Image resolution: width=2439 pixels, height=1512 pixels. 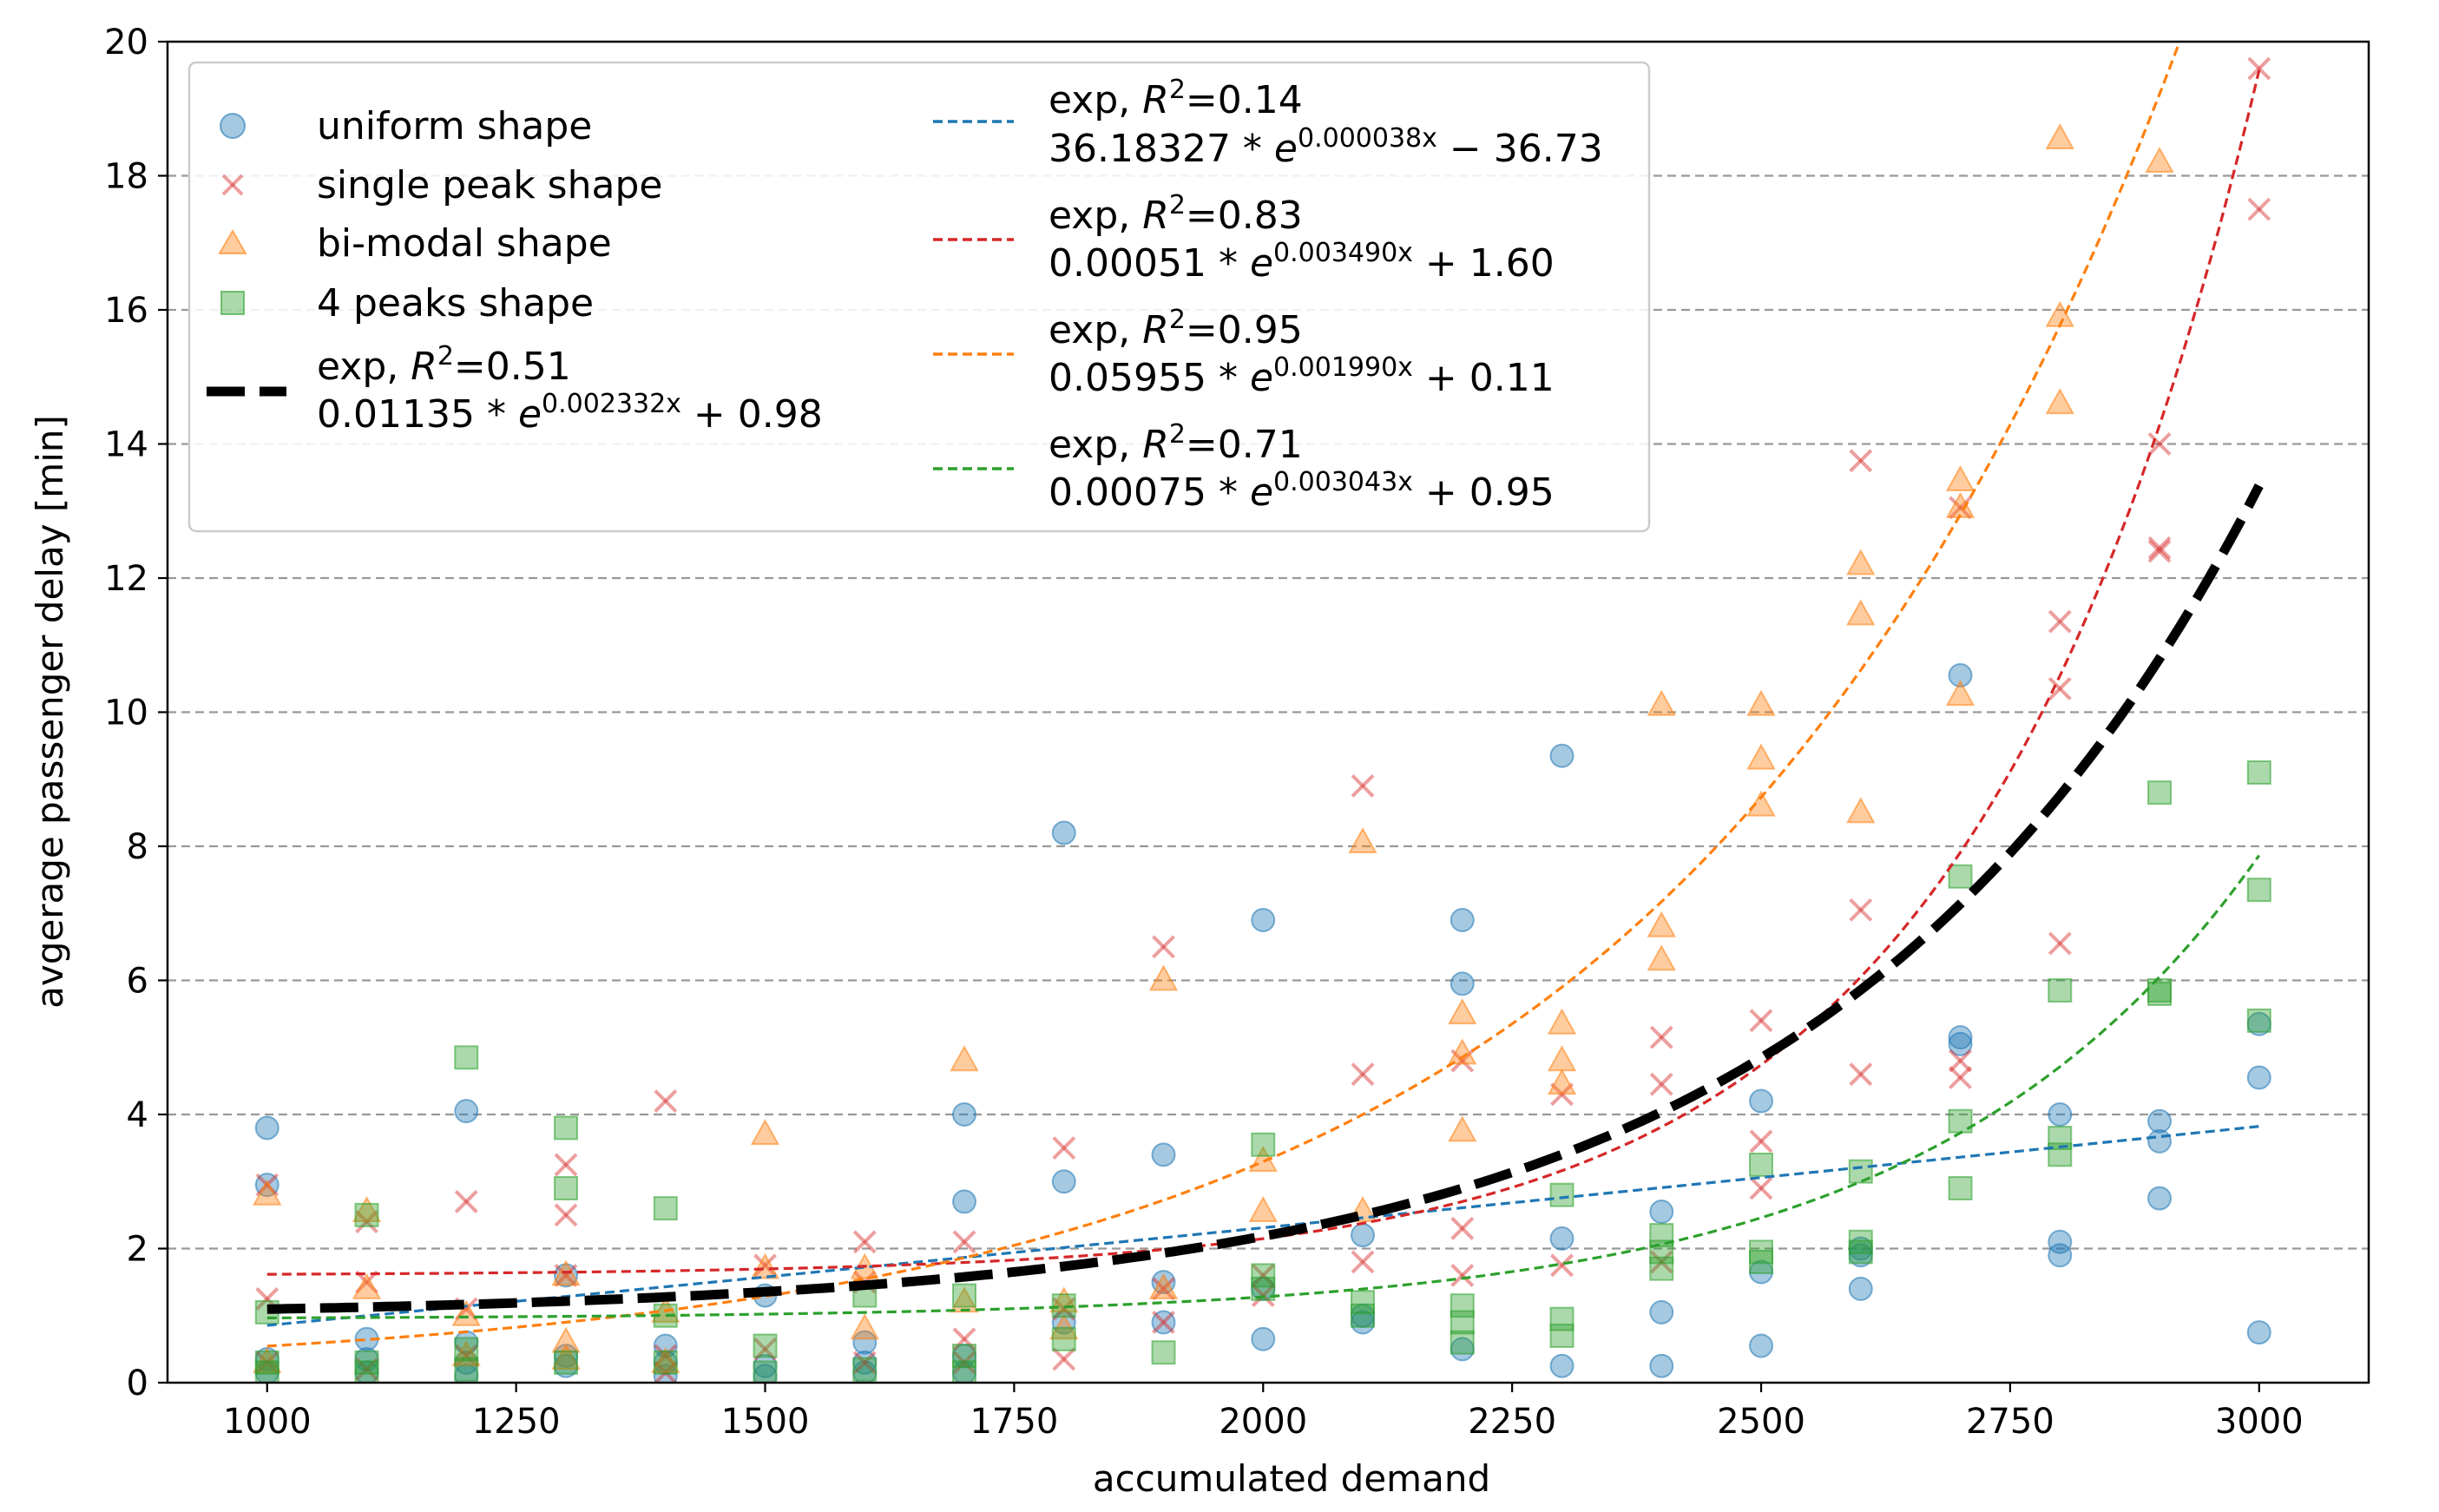 I want to click on legend-label-uniform: uniform shape, so click(x=454, y=126).